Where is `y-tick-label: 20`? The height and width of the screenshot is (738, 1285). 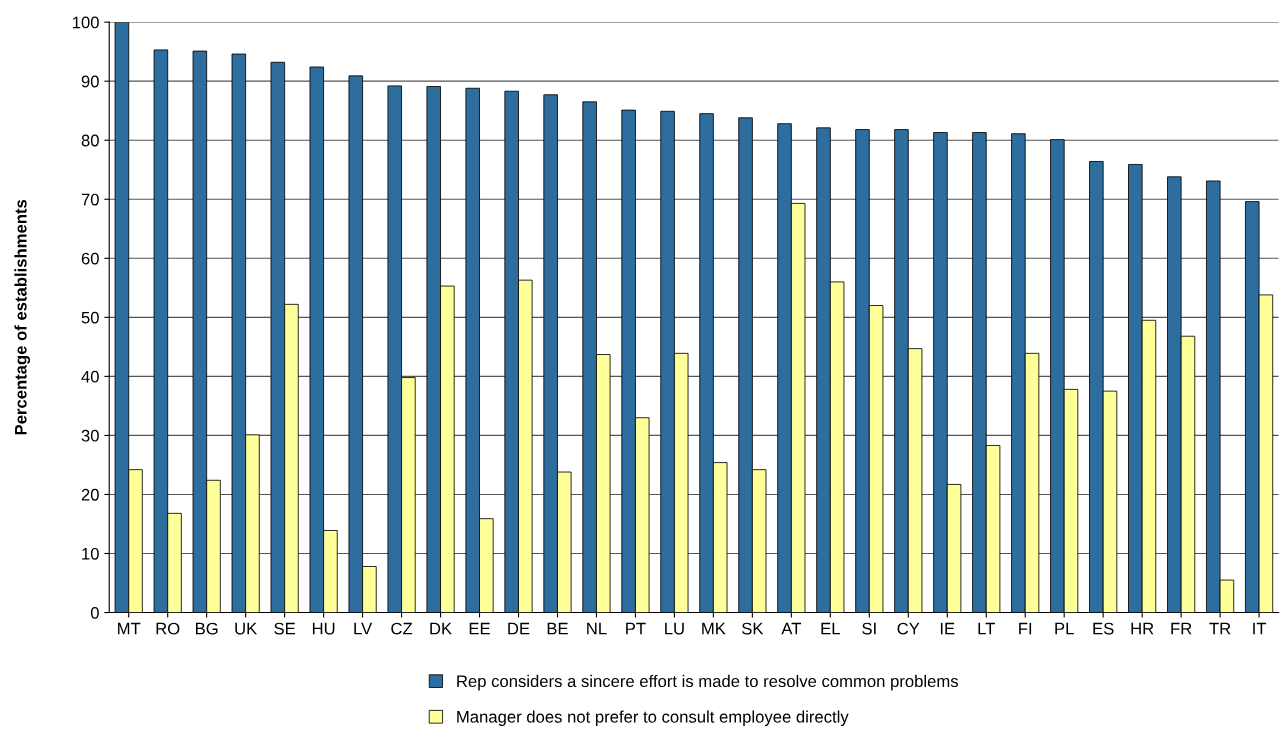 y-tick-label: 20 is located at coordinates (90, 494).